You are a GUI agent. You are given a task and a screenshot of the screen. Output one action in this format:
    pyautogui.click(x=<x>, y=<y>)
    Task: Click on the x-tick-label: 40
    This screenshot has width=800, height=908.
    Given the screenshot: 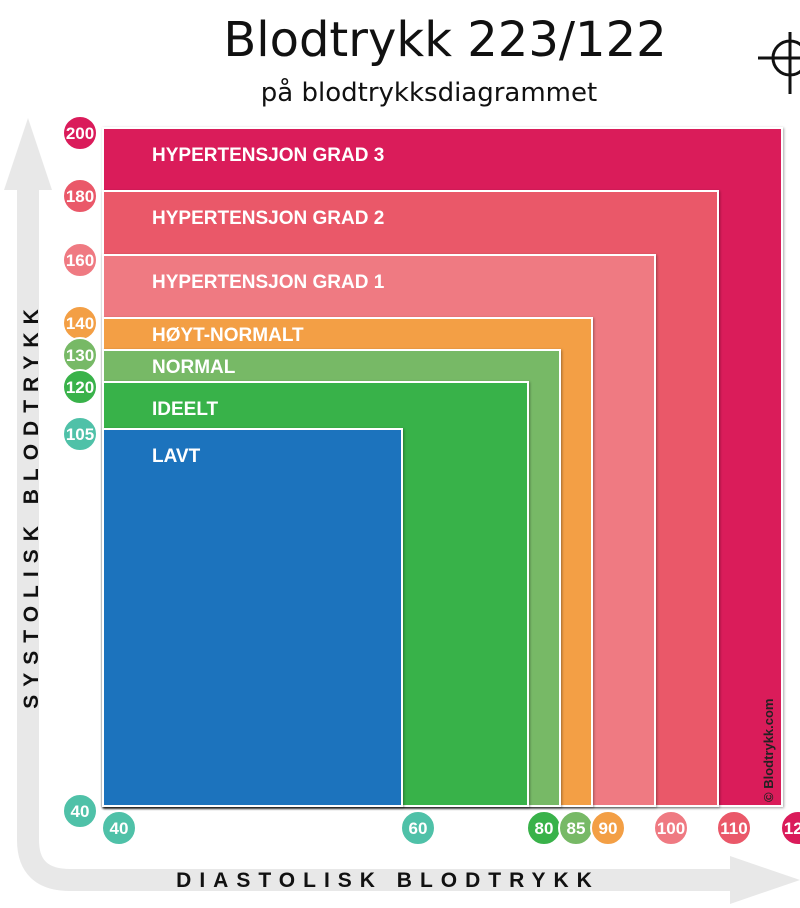 What is the action you would take?
    pyautogui.click(x=119, y=828)
    